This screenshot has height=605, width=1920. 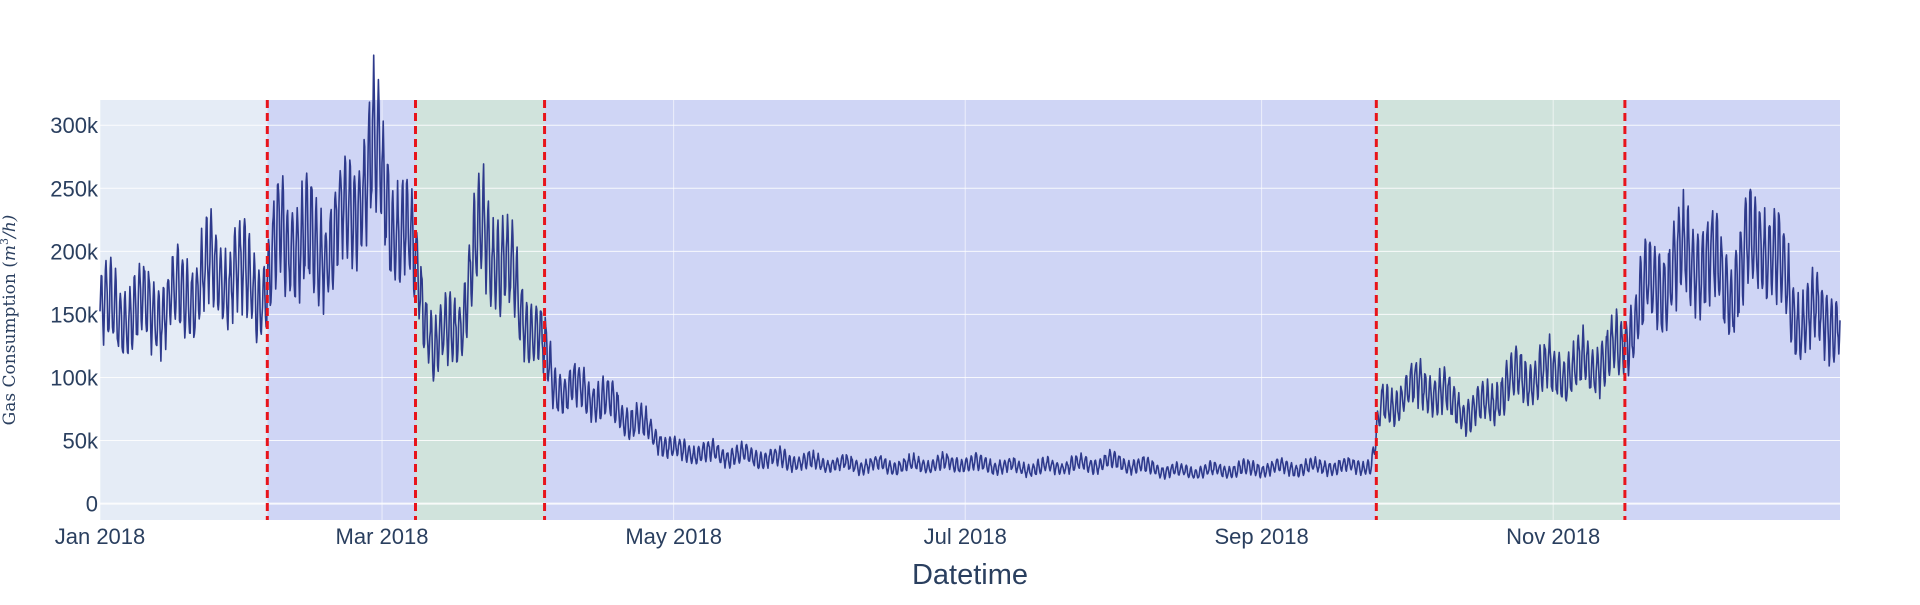 What do you see at coordinates (92, 504) in the screenshot?
I see `y-tick-label: 0` at bounding box center [92, 504].